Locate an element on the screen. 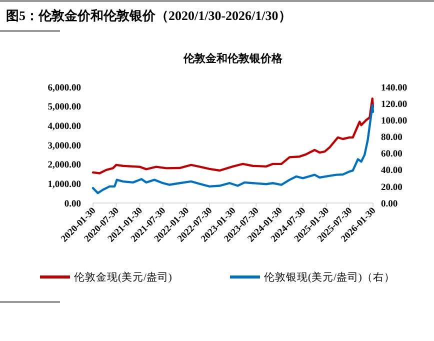  chart-title: 图5：伦敦金价和伦敦银价（2020/1/30-2026/1/30） is located at coordinates (149, 15).